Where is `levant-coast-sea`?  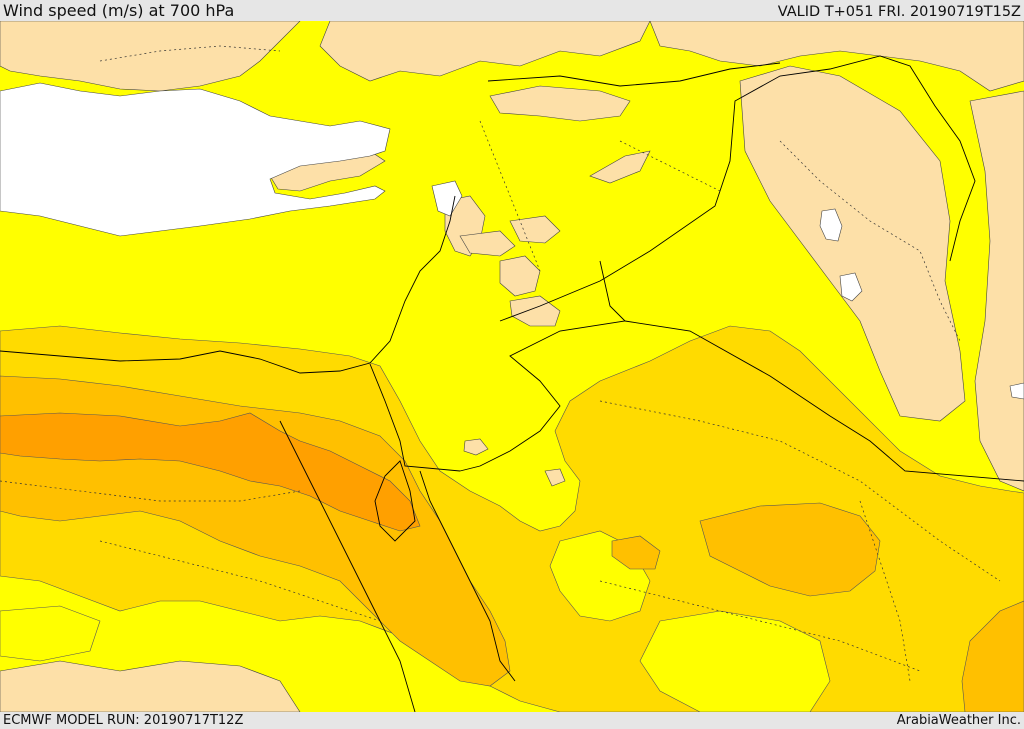
levant-coast-sea is located at coordinates (447, 198).